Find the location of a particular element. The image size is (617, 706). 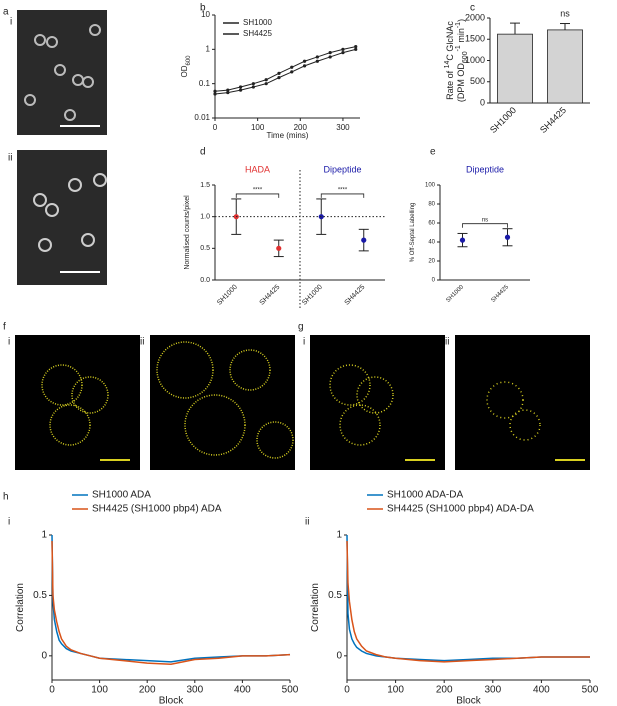

y-axis-label-part: min is located at coordinates (461, 36).